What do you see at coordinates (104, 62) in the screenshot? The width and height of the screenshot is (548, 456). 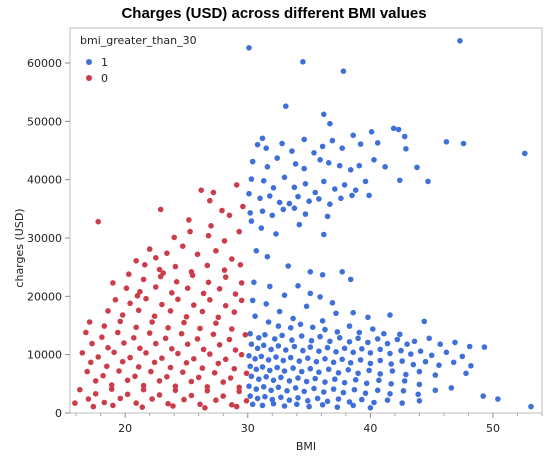 I see `legend-label-1: 1` at bounding box center [104, 62].